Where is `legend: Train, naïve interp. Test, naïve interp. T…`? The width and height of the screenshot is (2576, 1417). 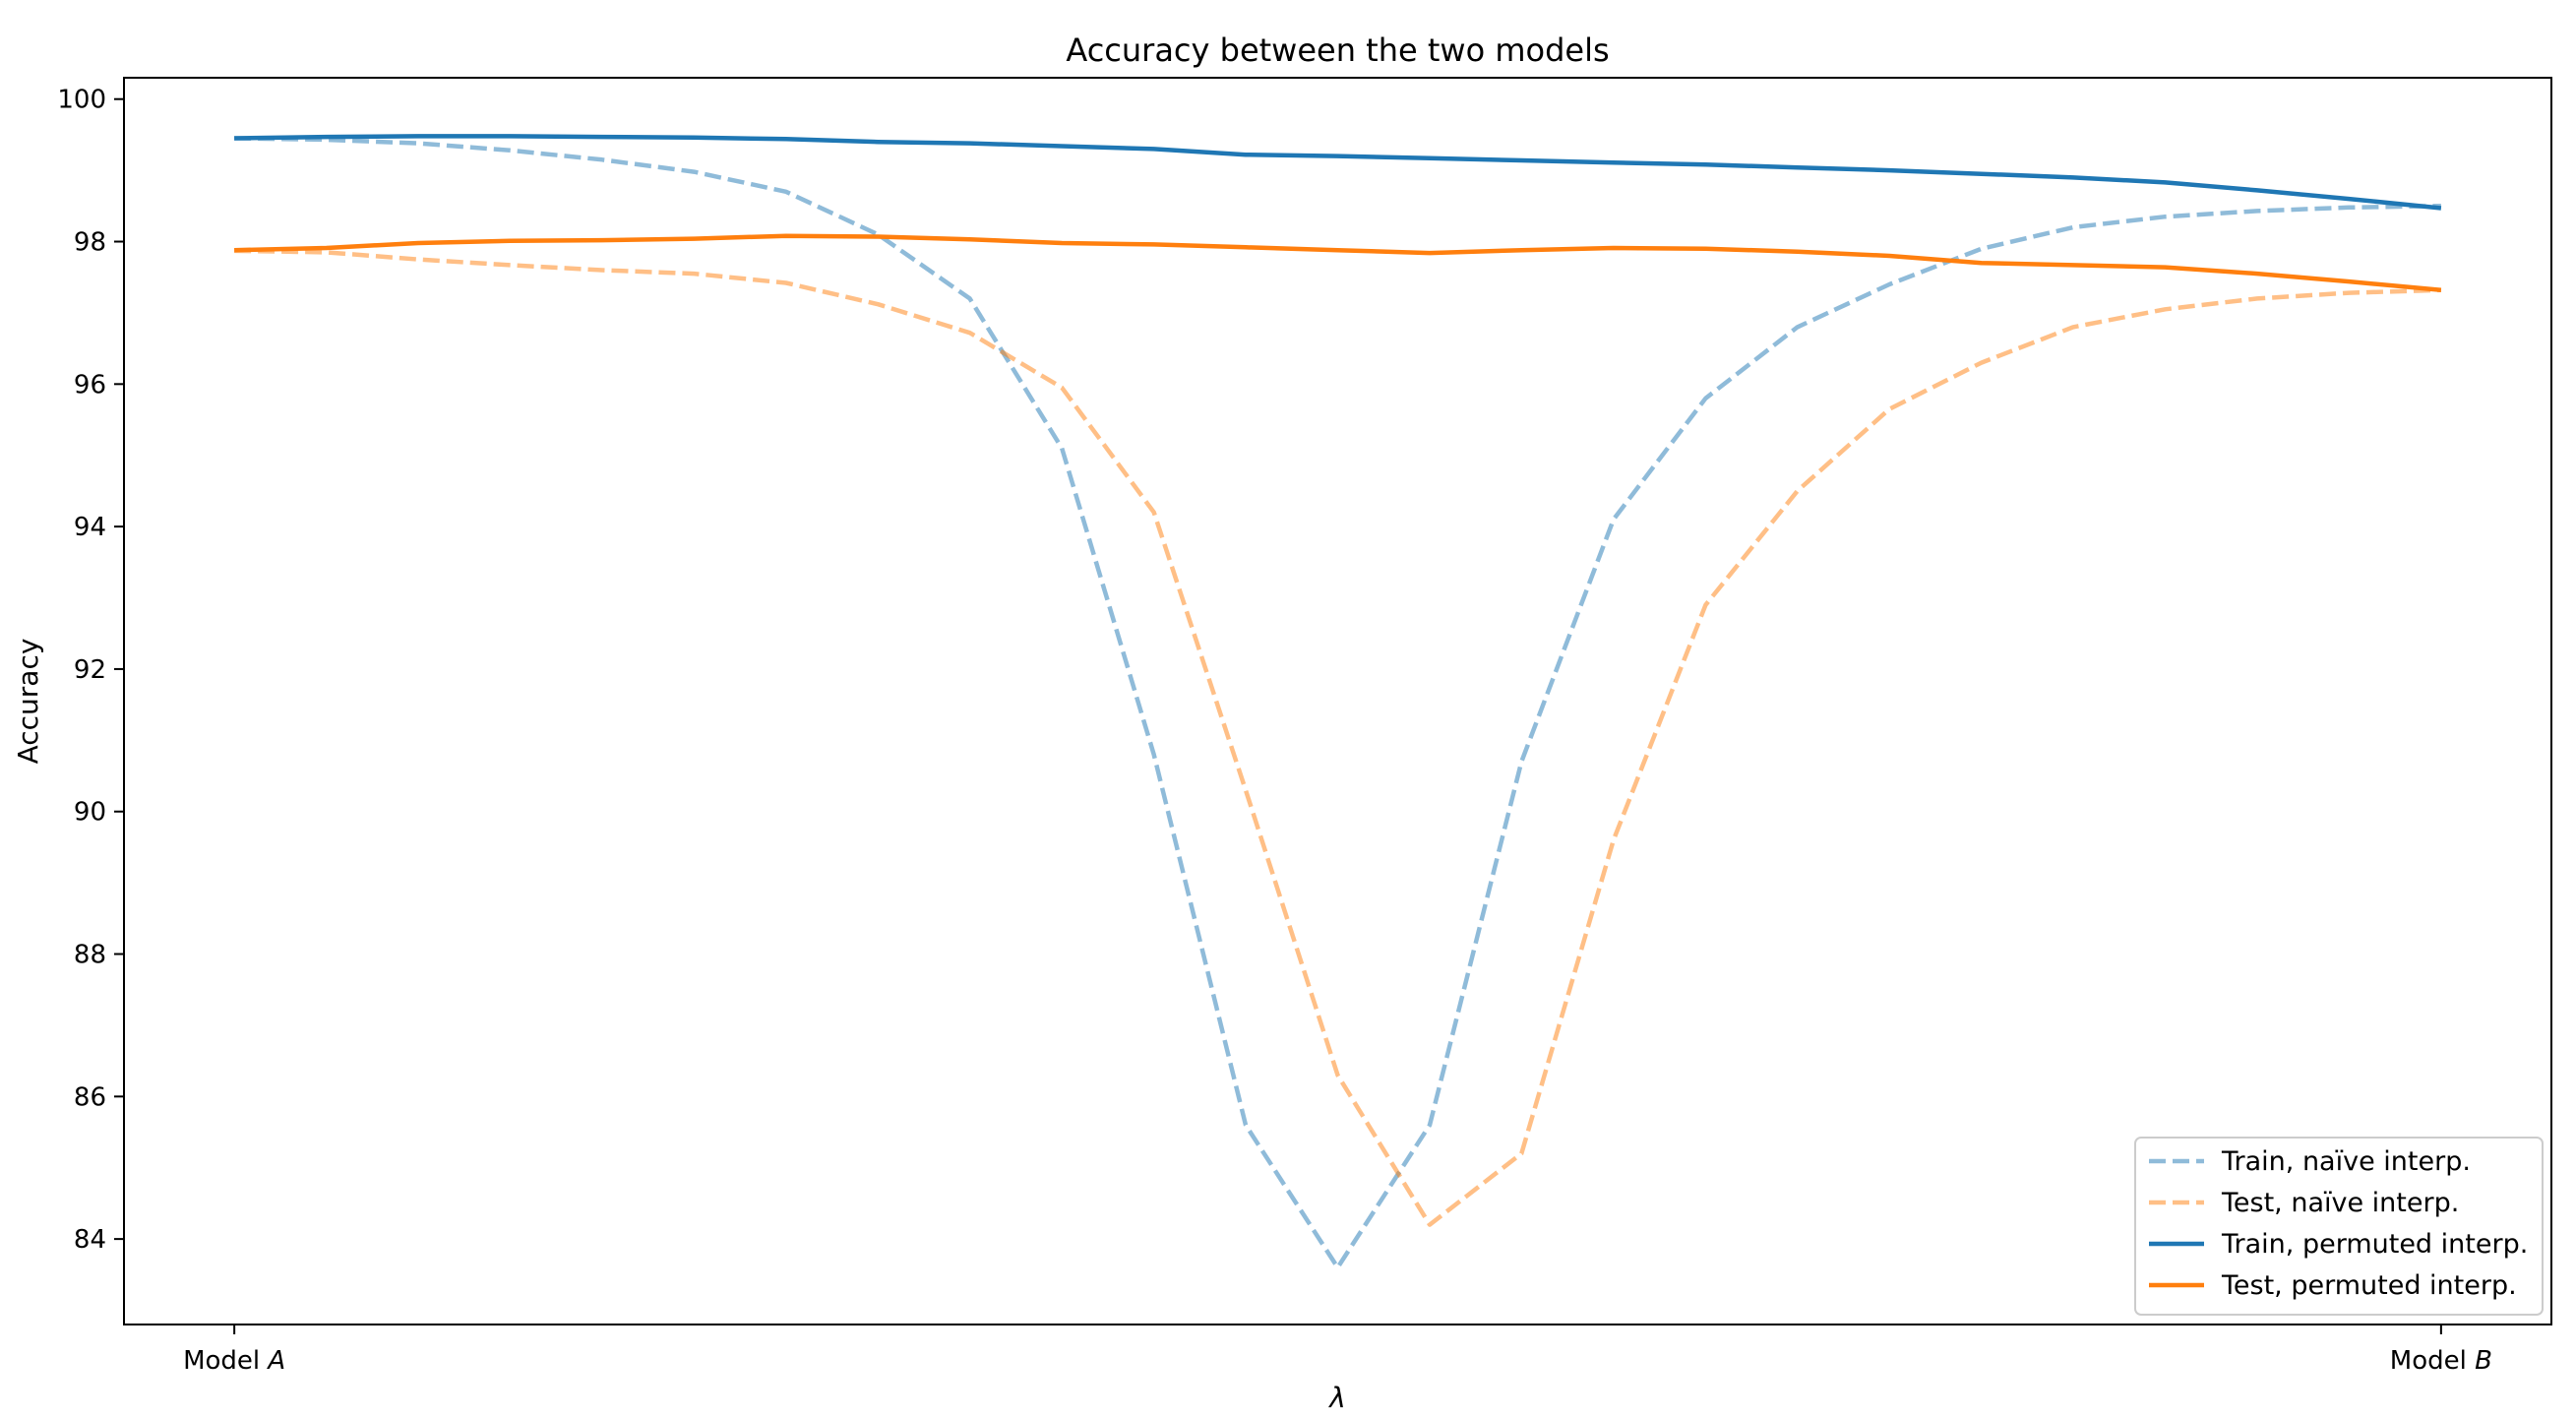 legend: Train, naïve interp. Test, naïve interp. T… is located at coordinates (2339, 1226).